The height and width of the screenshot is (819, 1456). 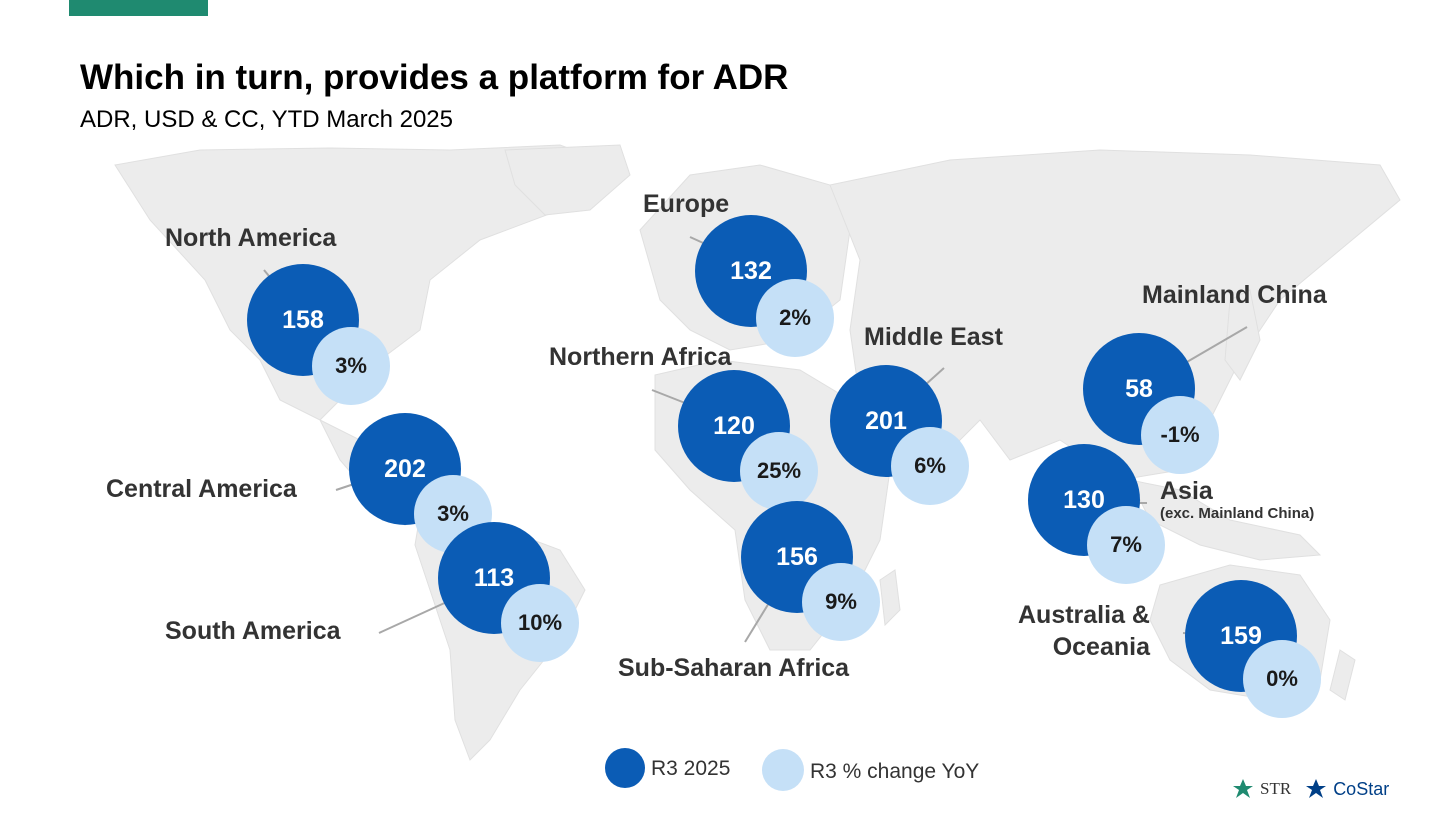 I want to click on legend-adr-label: R3 2025, so click(x=691, y=768).